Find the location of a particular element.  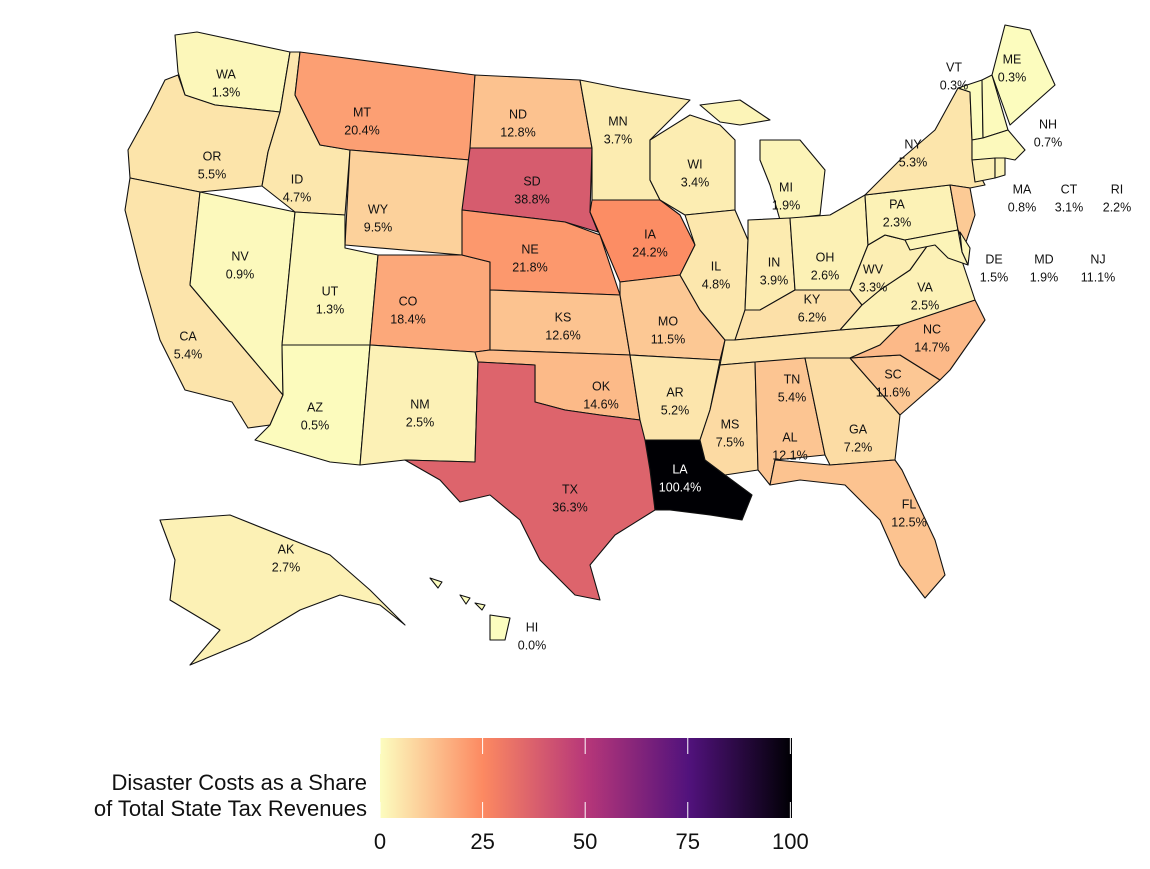

colorbar is located at coordinates (586, 778).